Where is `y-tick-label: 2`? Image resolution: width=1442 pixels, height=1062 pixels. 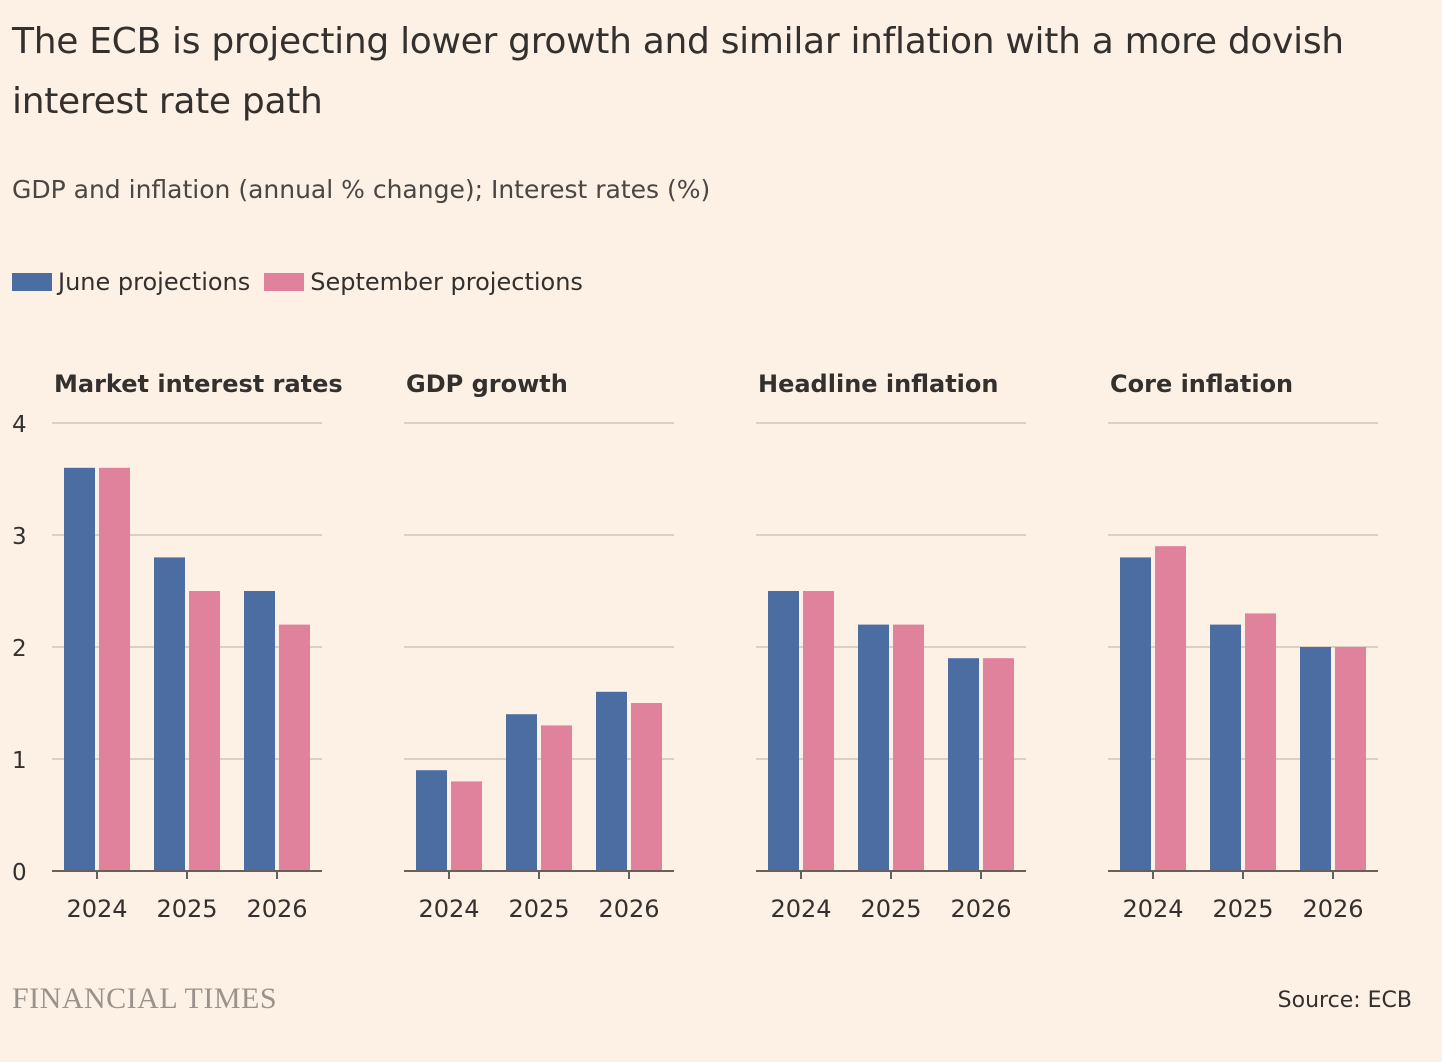
y-tick-label: 2 is located at coordinates (19, 649).